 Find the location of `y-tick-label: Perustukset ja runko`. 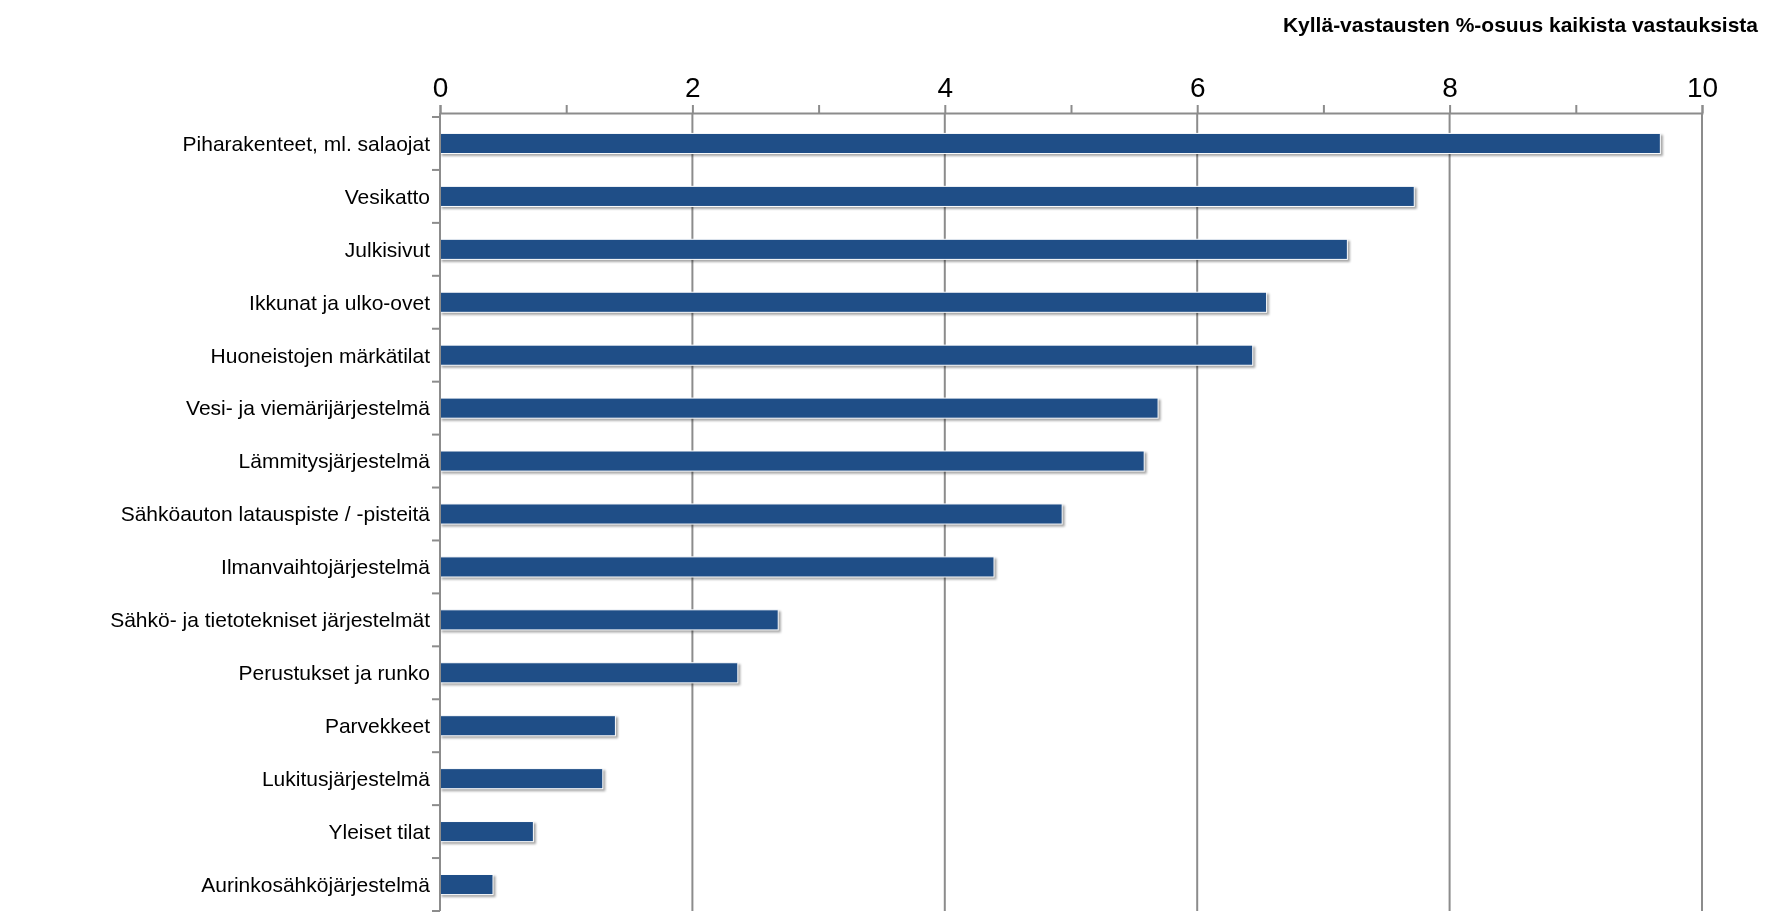

y-tick-label: Perustukset ja runko is located at coordinates (334, 673).